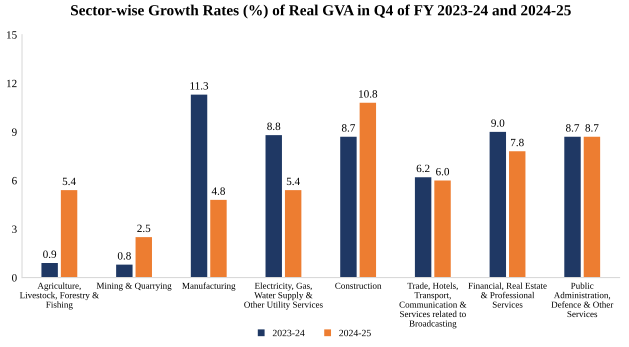 Image resolution: width=629 pixels, height=347 pixels. Describe the element at coordinates (14, 132) in the screenshot. I see `y-tick-label: 9` at that location.